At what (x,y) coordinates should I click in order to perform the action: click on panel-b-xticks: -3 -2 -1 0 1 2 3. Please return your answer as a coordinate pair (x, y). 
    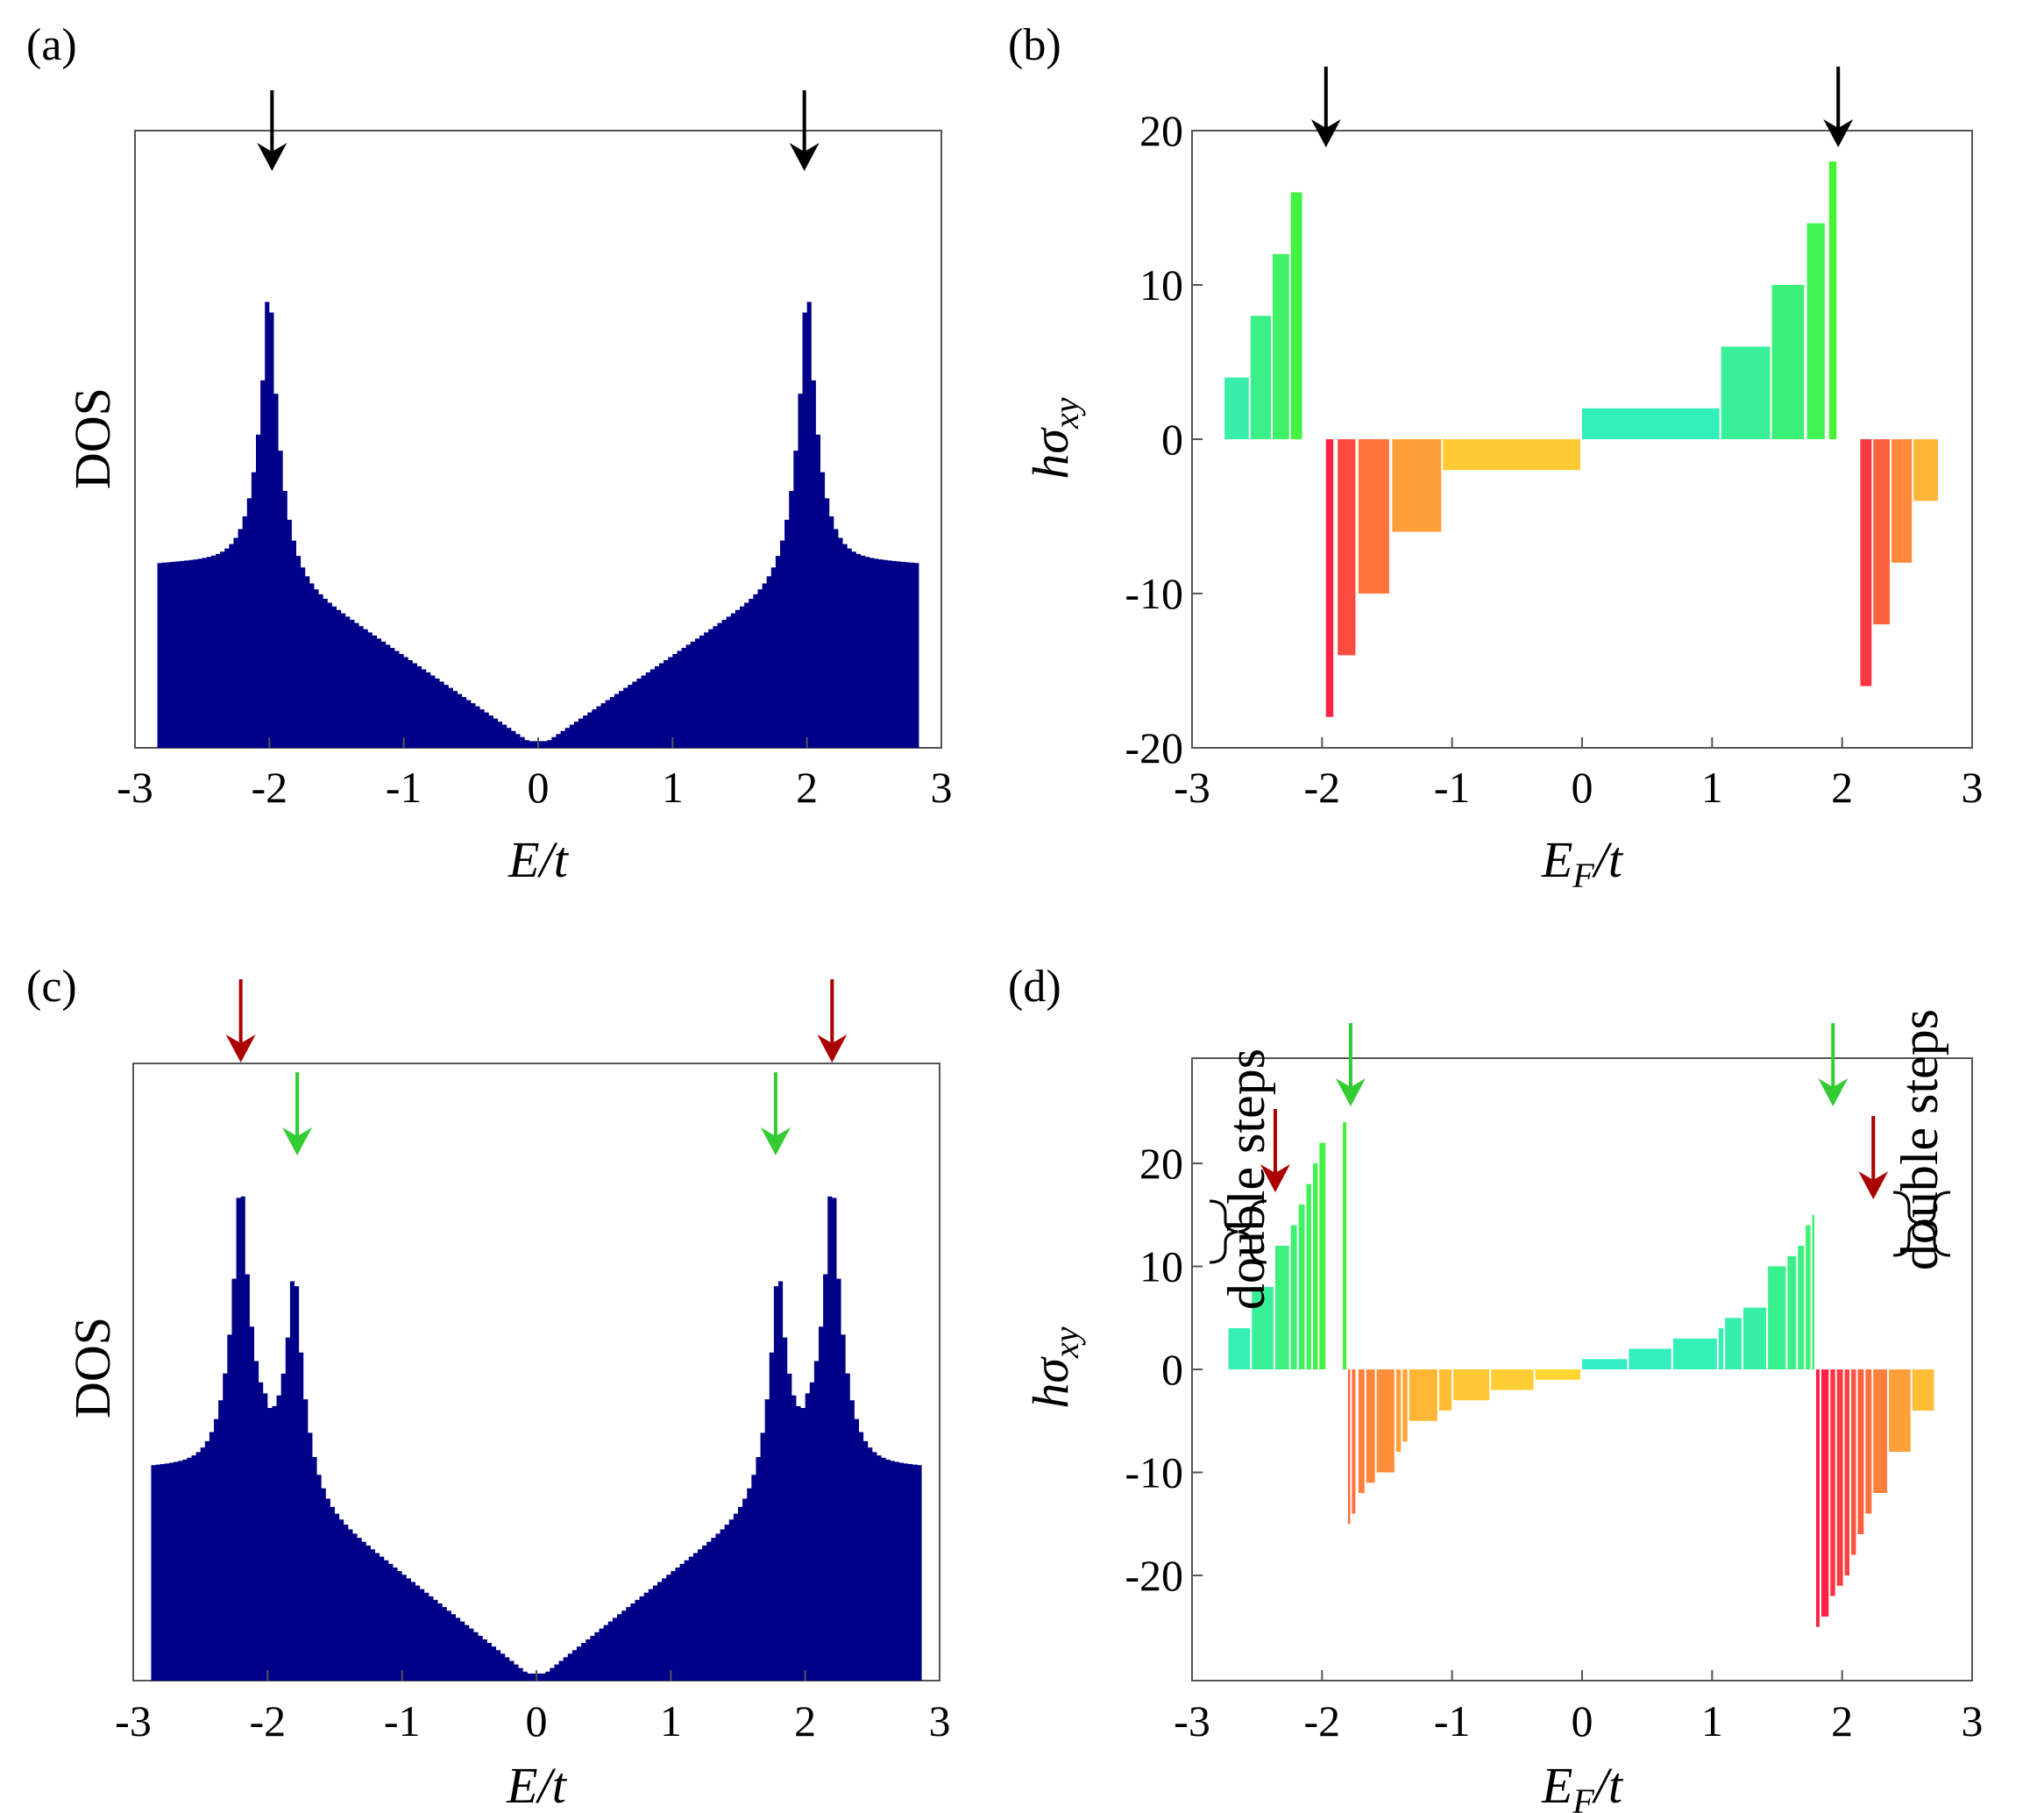
    Looking at the image, I should click on (1579, 774).